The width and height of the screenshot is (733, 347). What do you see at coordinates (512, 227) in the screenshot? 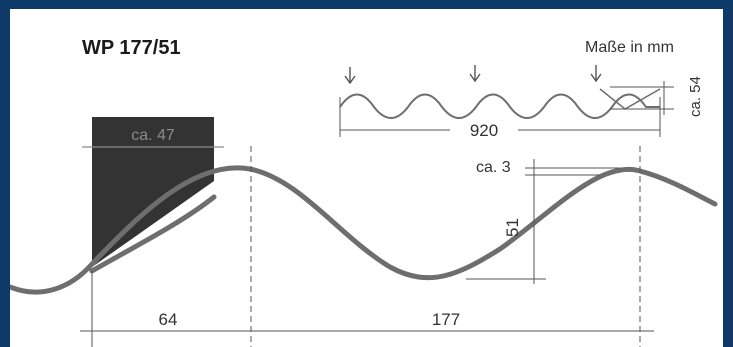
I see `wave-height-label: 51` at bounding box center [512, 227].